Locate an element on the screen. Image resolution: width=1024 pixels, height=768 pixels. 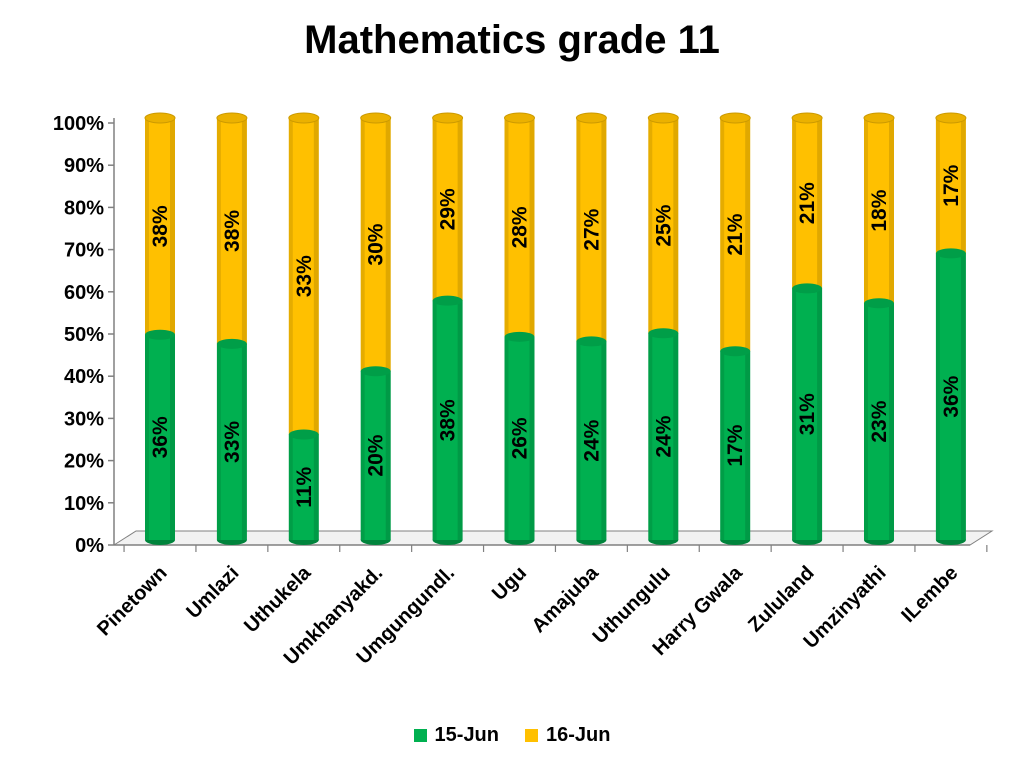
y-tick-label: 90% is located at coordinates (84, 166).